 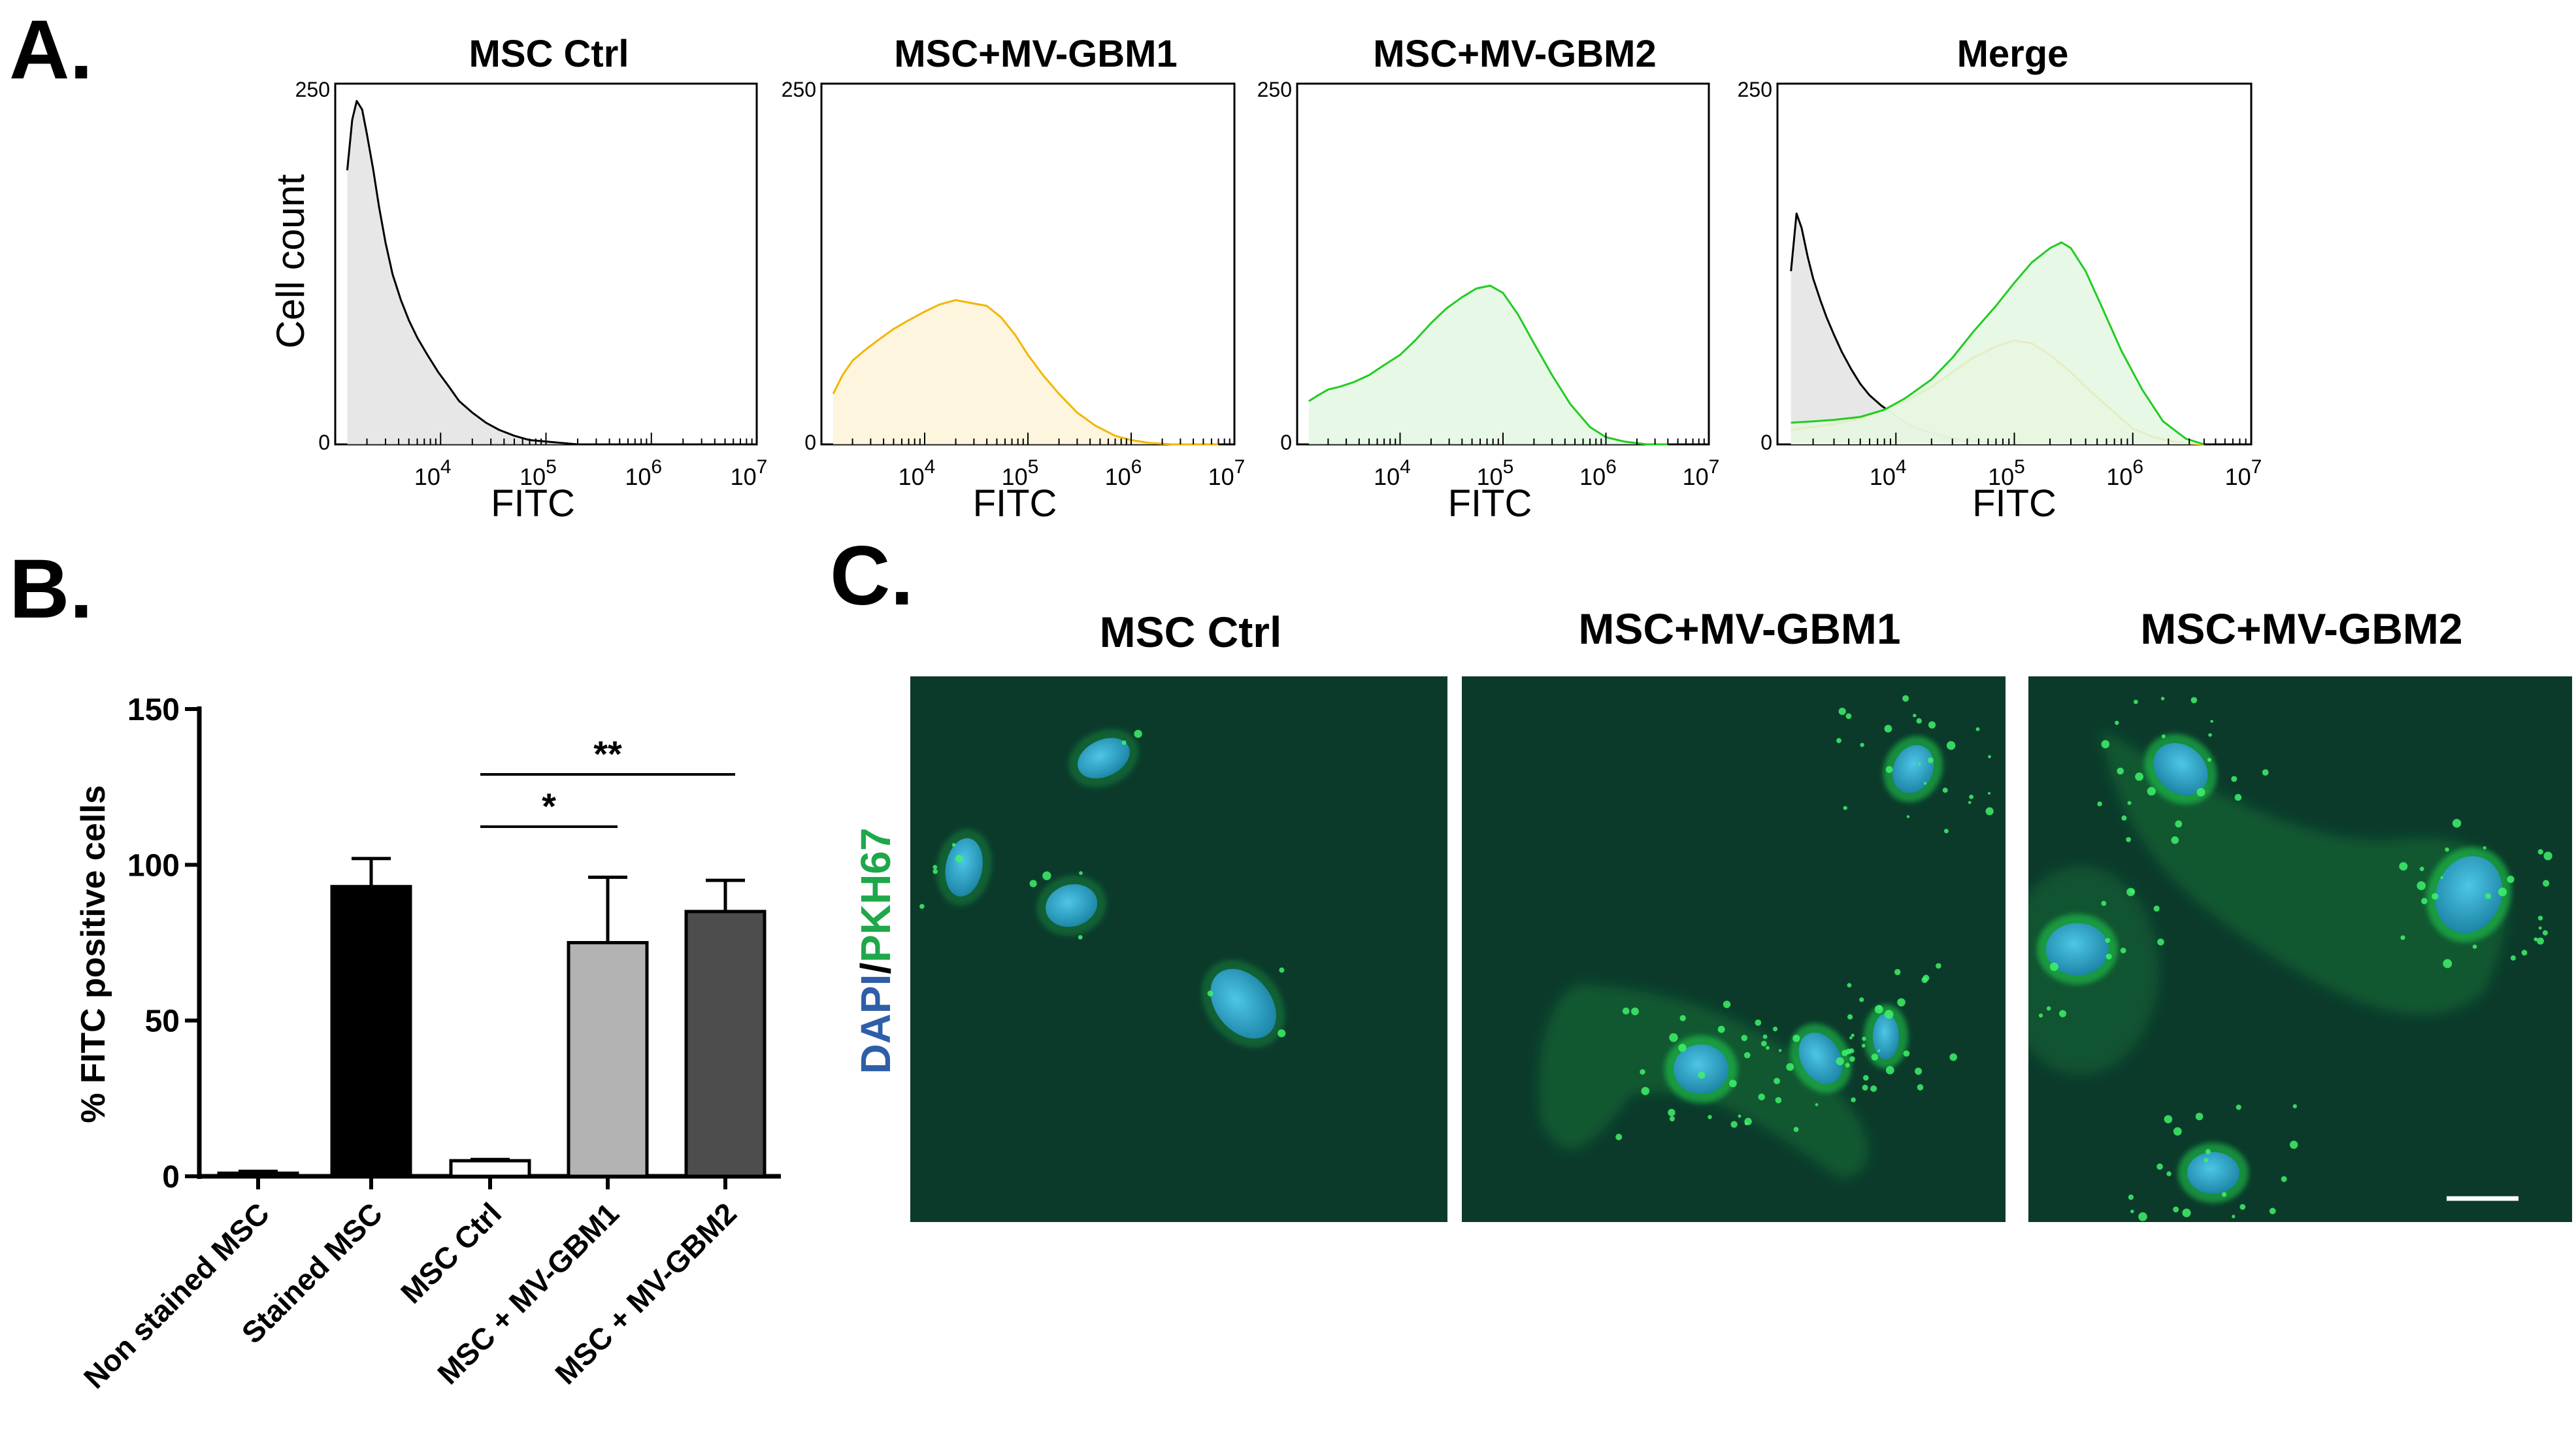 I want to click on histogram-title: MSC Ctrl, so click(x=549, y=54).